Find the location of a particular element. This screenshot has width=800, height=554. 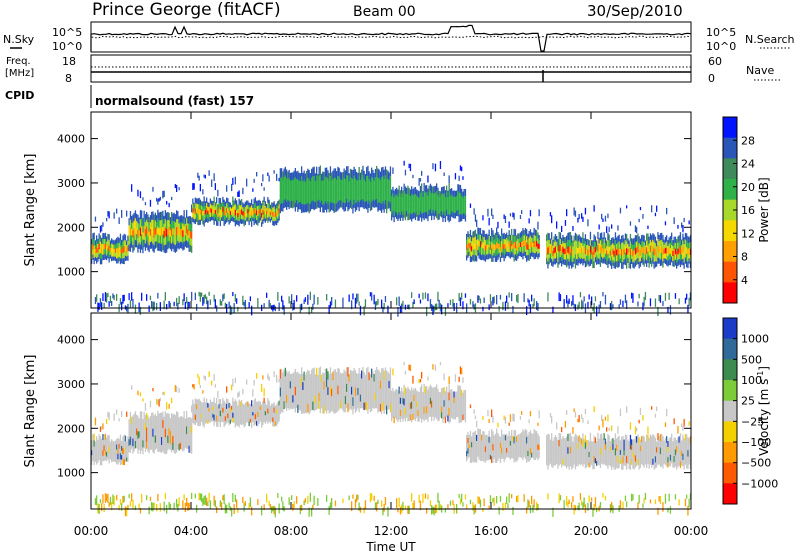

y-tick-label: 4000 is located at coordinates (71, 139).